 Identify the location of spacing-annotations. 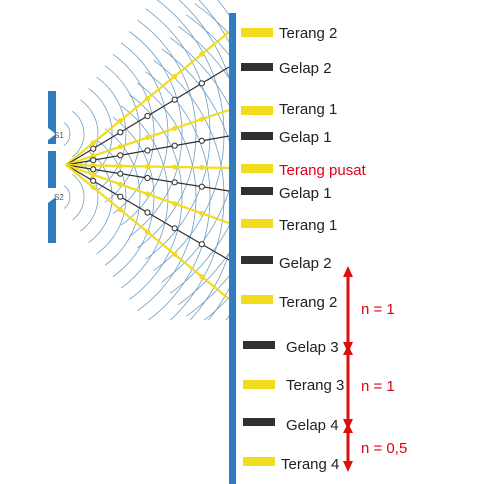
(348, 369).